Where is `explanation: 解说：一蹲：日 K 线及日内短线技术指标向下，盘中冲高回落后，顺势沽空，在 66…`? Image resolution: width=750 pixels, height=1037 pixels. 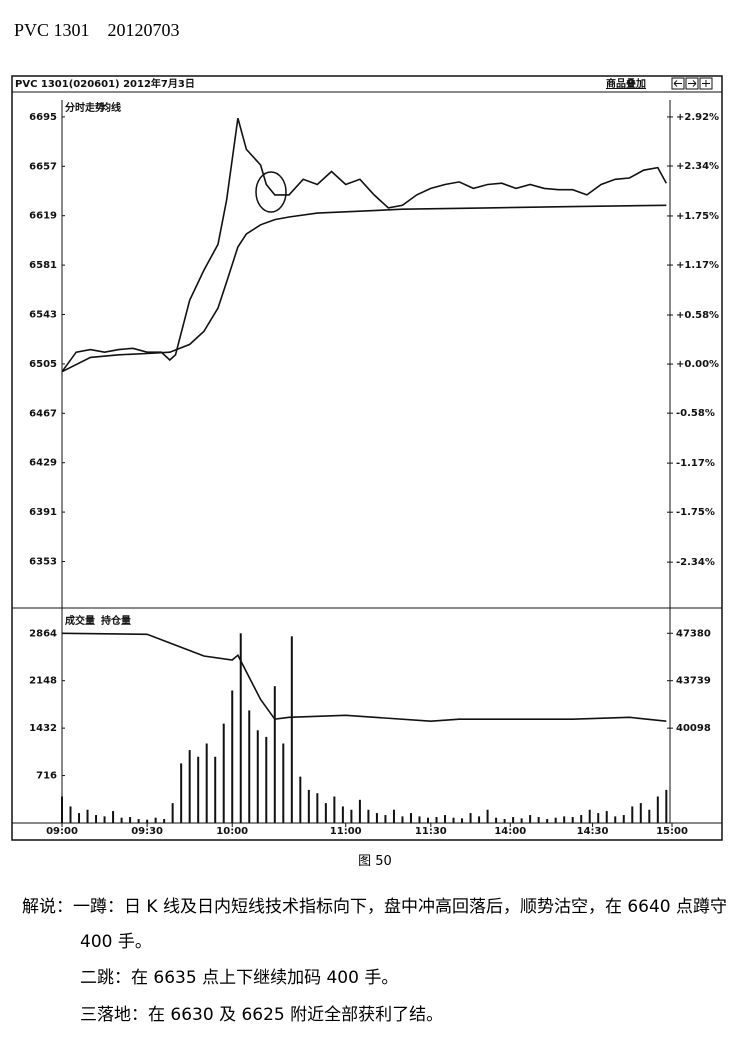 explanation: 解说：一蹲：日 K 线及日内短线技术指标向下，盘中冲高回落后，顺势沽空，在 66… is located at coordinates (377, 962).